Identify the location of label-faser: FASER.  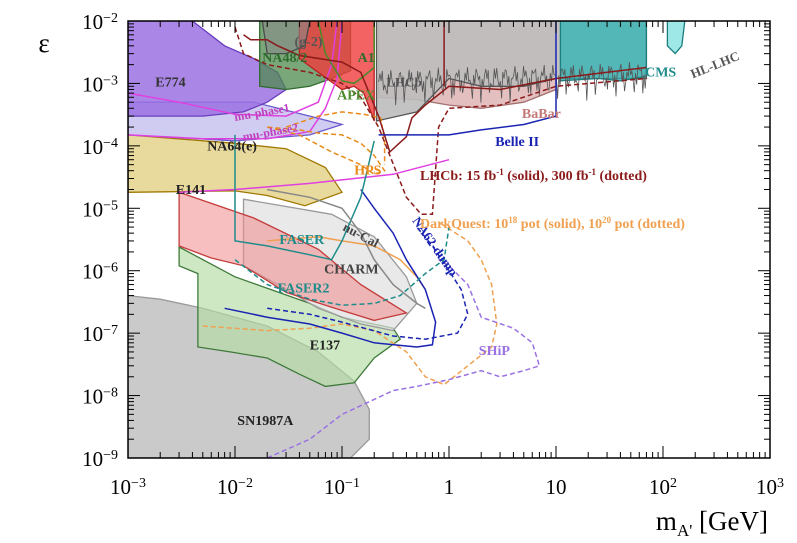
(302, 240).